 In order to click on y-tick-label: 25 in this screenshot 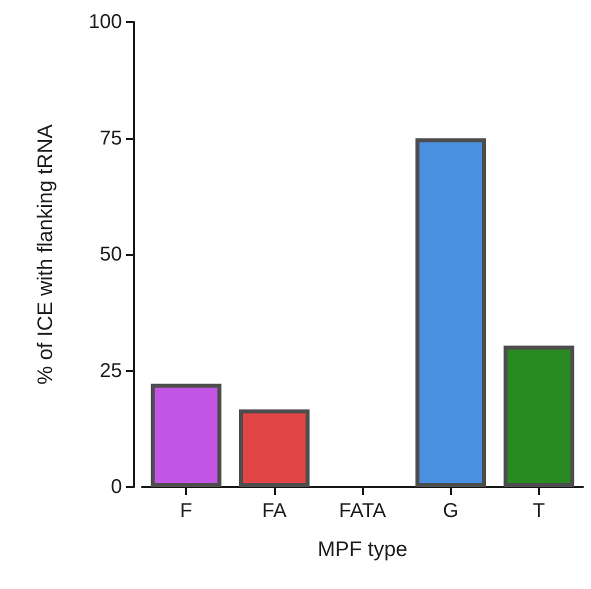, I will do `click(111, 371)`.